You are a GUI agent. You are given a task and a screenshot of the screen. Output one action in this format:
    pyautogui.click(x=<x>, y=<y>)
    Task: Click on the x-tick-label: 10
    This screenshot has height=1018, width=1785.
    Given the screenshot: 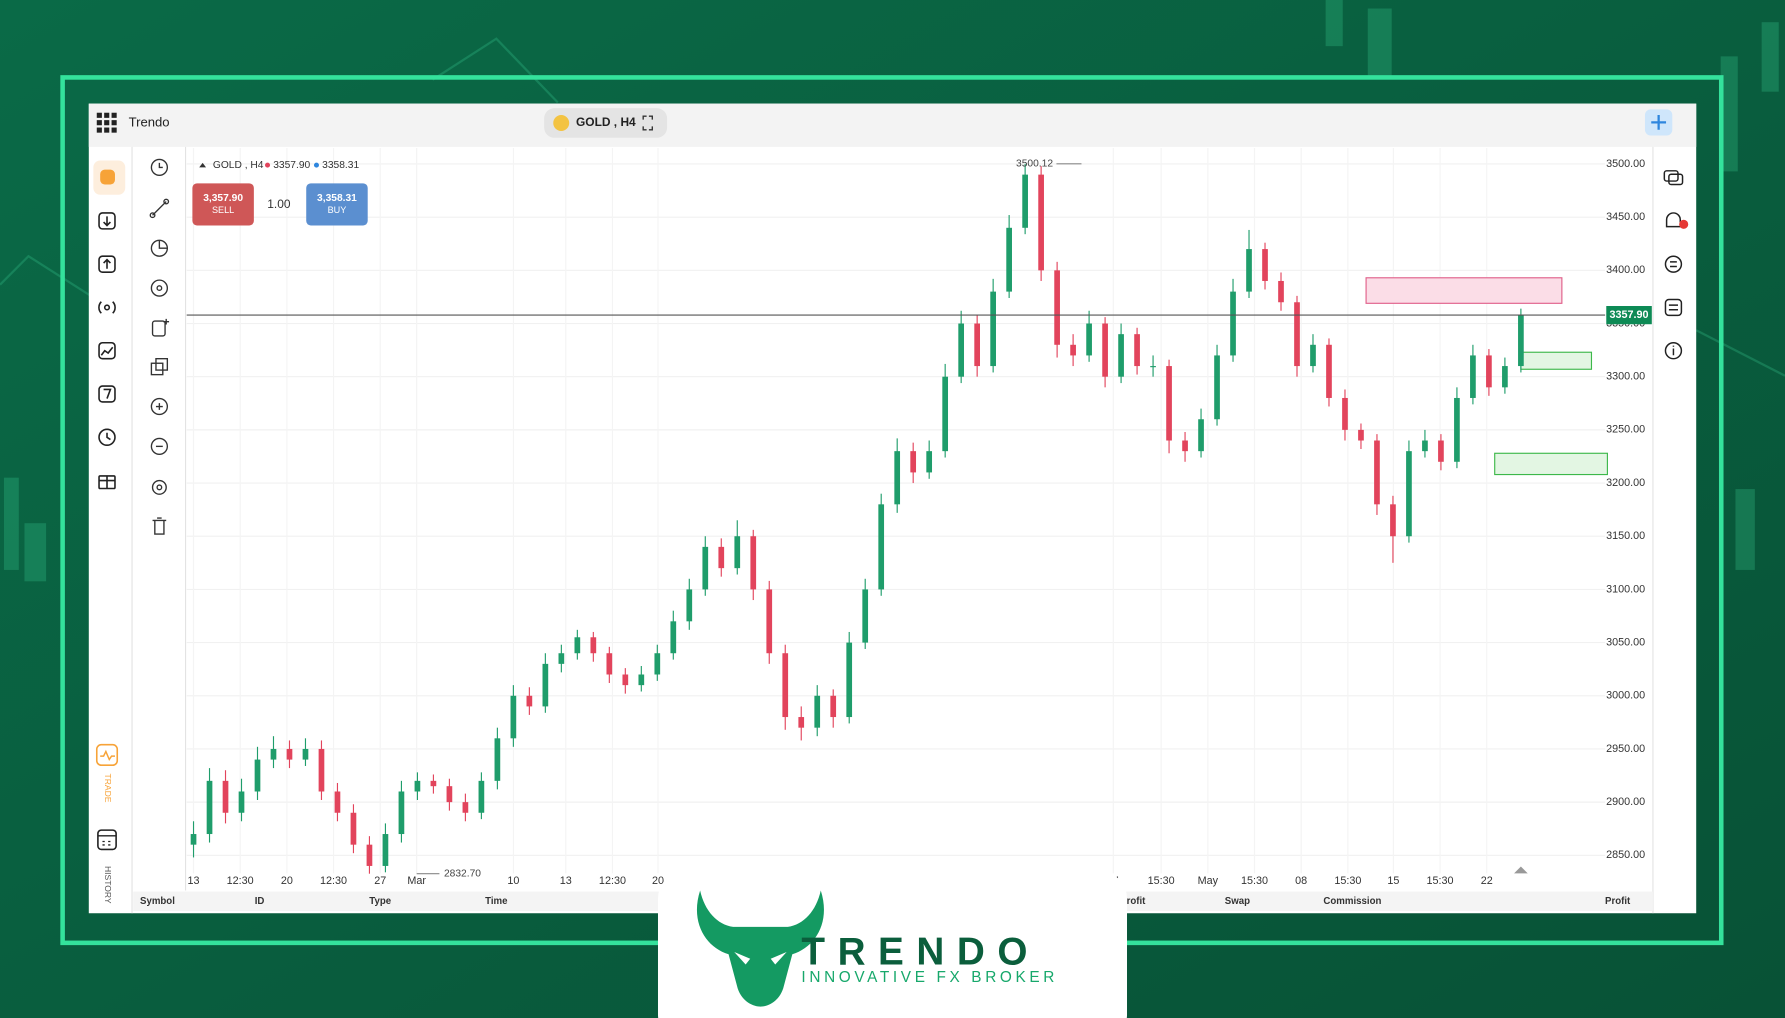 What is the action you would take?
    pyautogui.click(x=513, y=881)
    